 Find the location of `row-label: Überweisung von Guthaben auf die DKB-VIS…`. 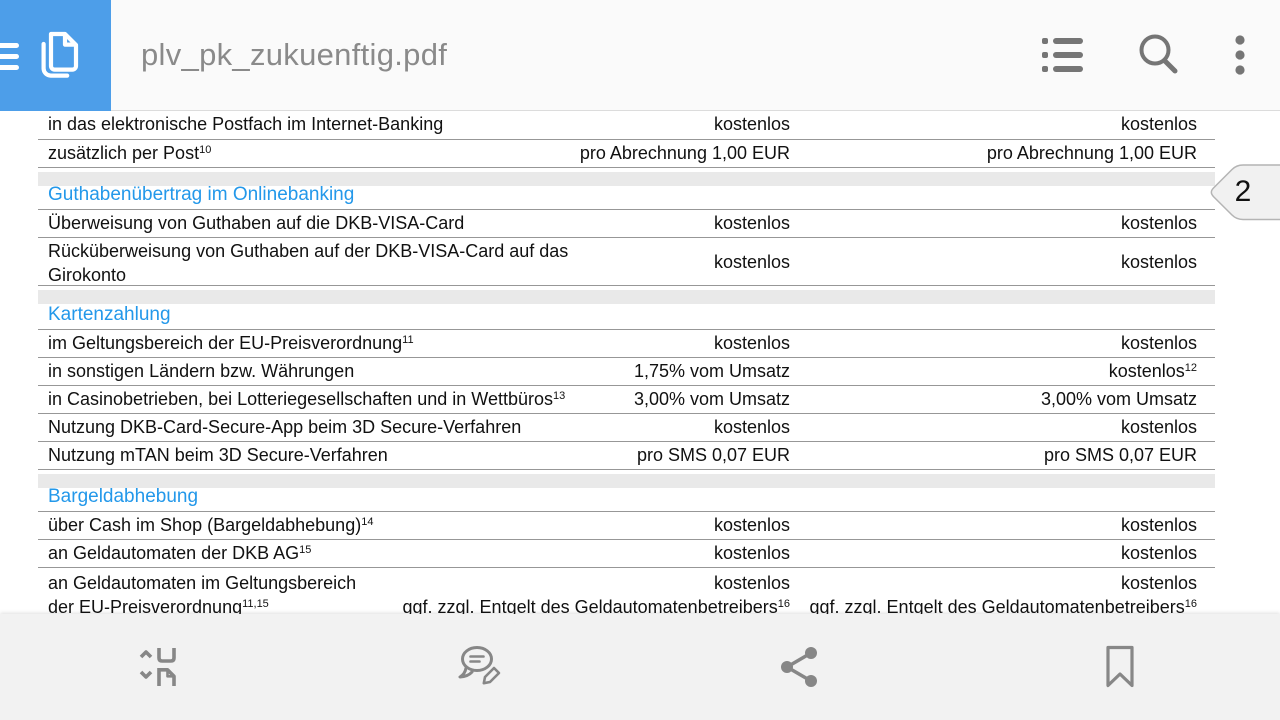

row-label: Überweisung von Guthaben auf die DKB-VIS… is located at coordinates (256, 223).